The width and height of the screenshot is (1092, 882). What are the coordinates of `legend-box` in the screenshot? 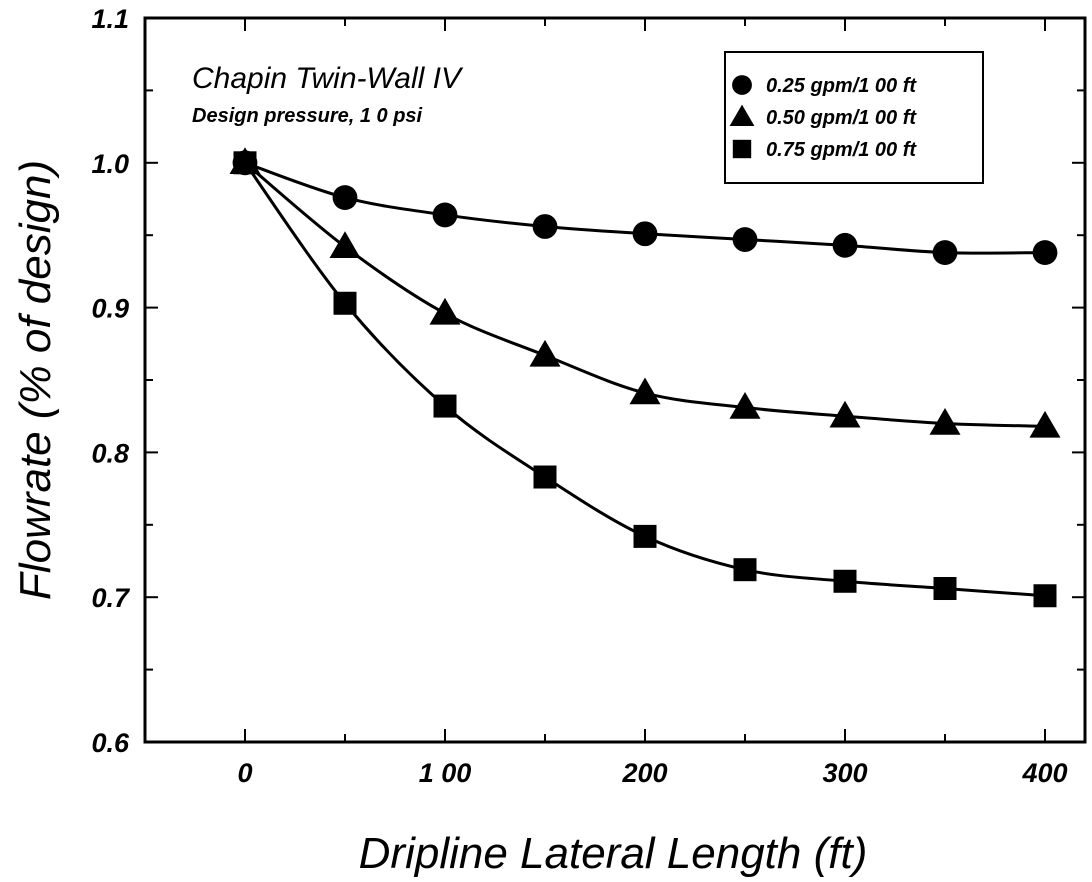 It's located at (854, 117).